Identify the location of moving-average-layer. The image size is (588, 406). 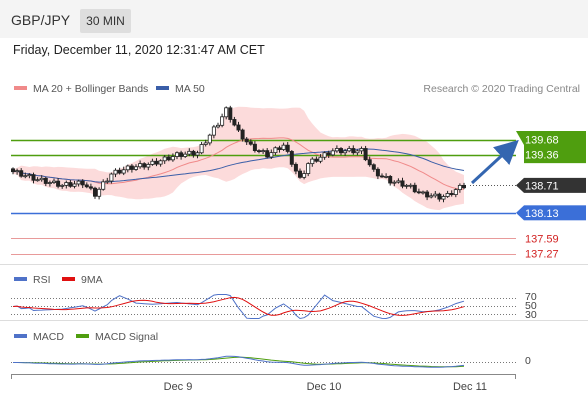
(238, 163).